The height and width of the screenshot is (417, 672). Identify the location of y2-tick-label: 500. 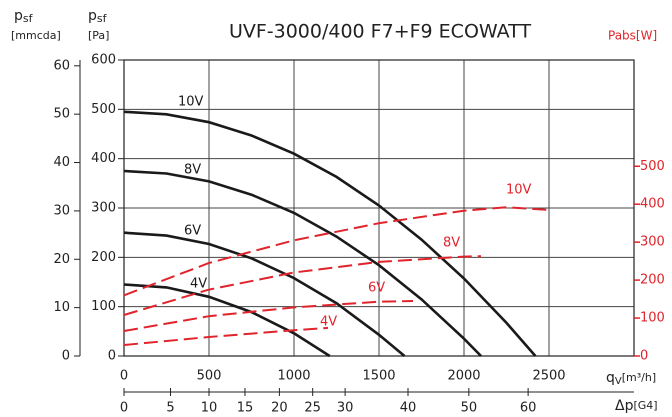
(652, 166).